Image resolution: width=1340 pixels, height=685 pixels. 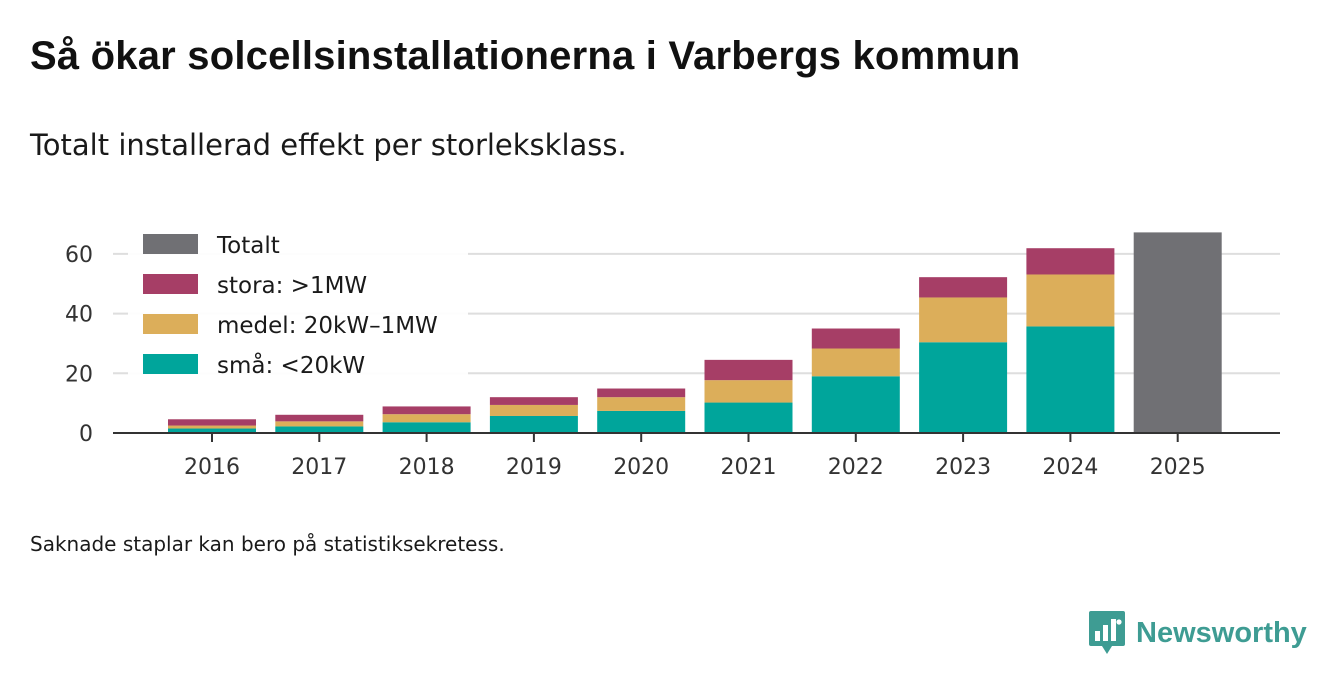 I want to click on x-tick-label: 2019, so click(x=534, y=467).